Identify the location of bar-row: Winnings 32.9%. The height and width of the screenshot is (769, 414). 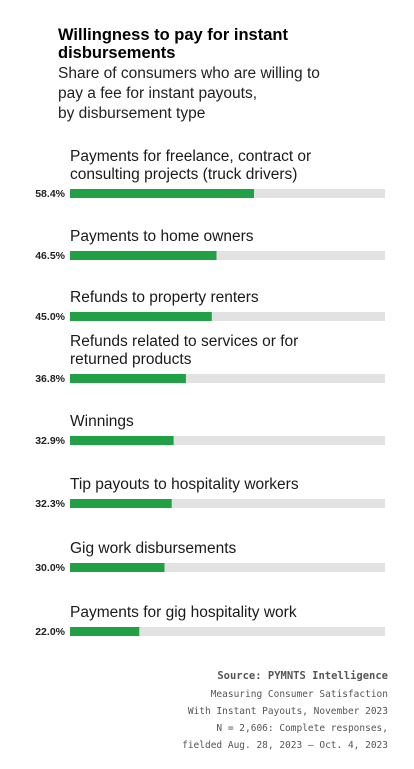
(210, 430).